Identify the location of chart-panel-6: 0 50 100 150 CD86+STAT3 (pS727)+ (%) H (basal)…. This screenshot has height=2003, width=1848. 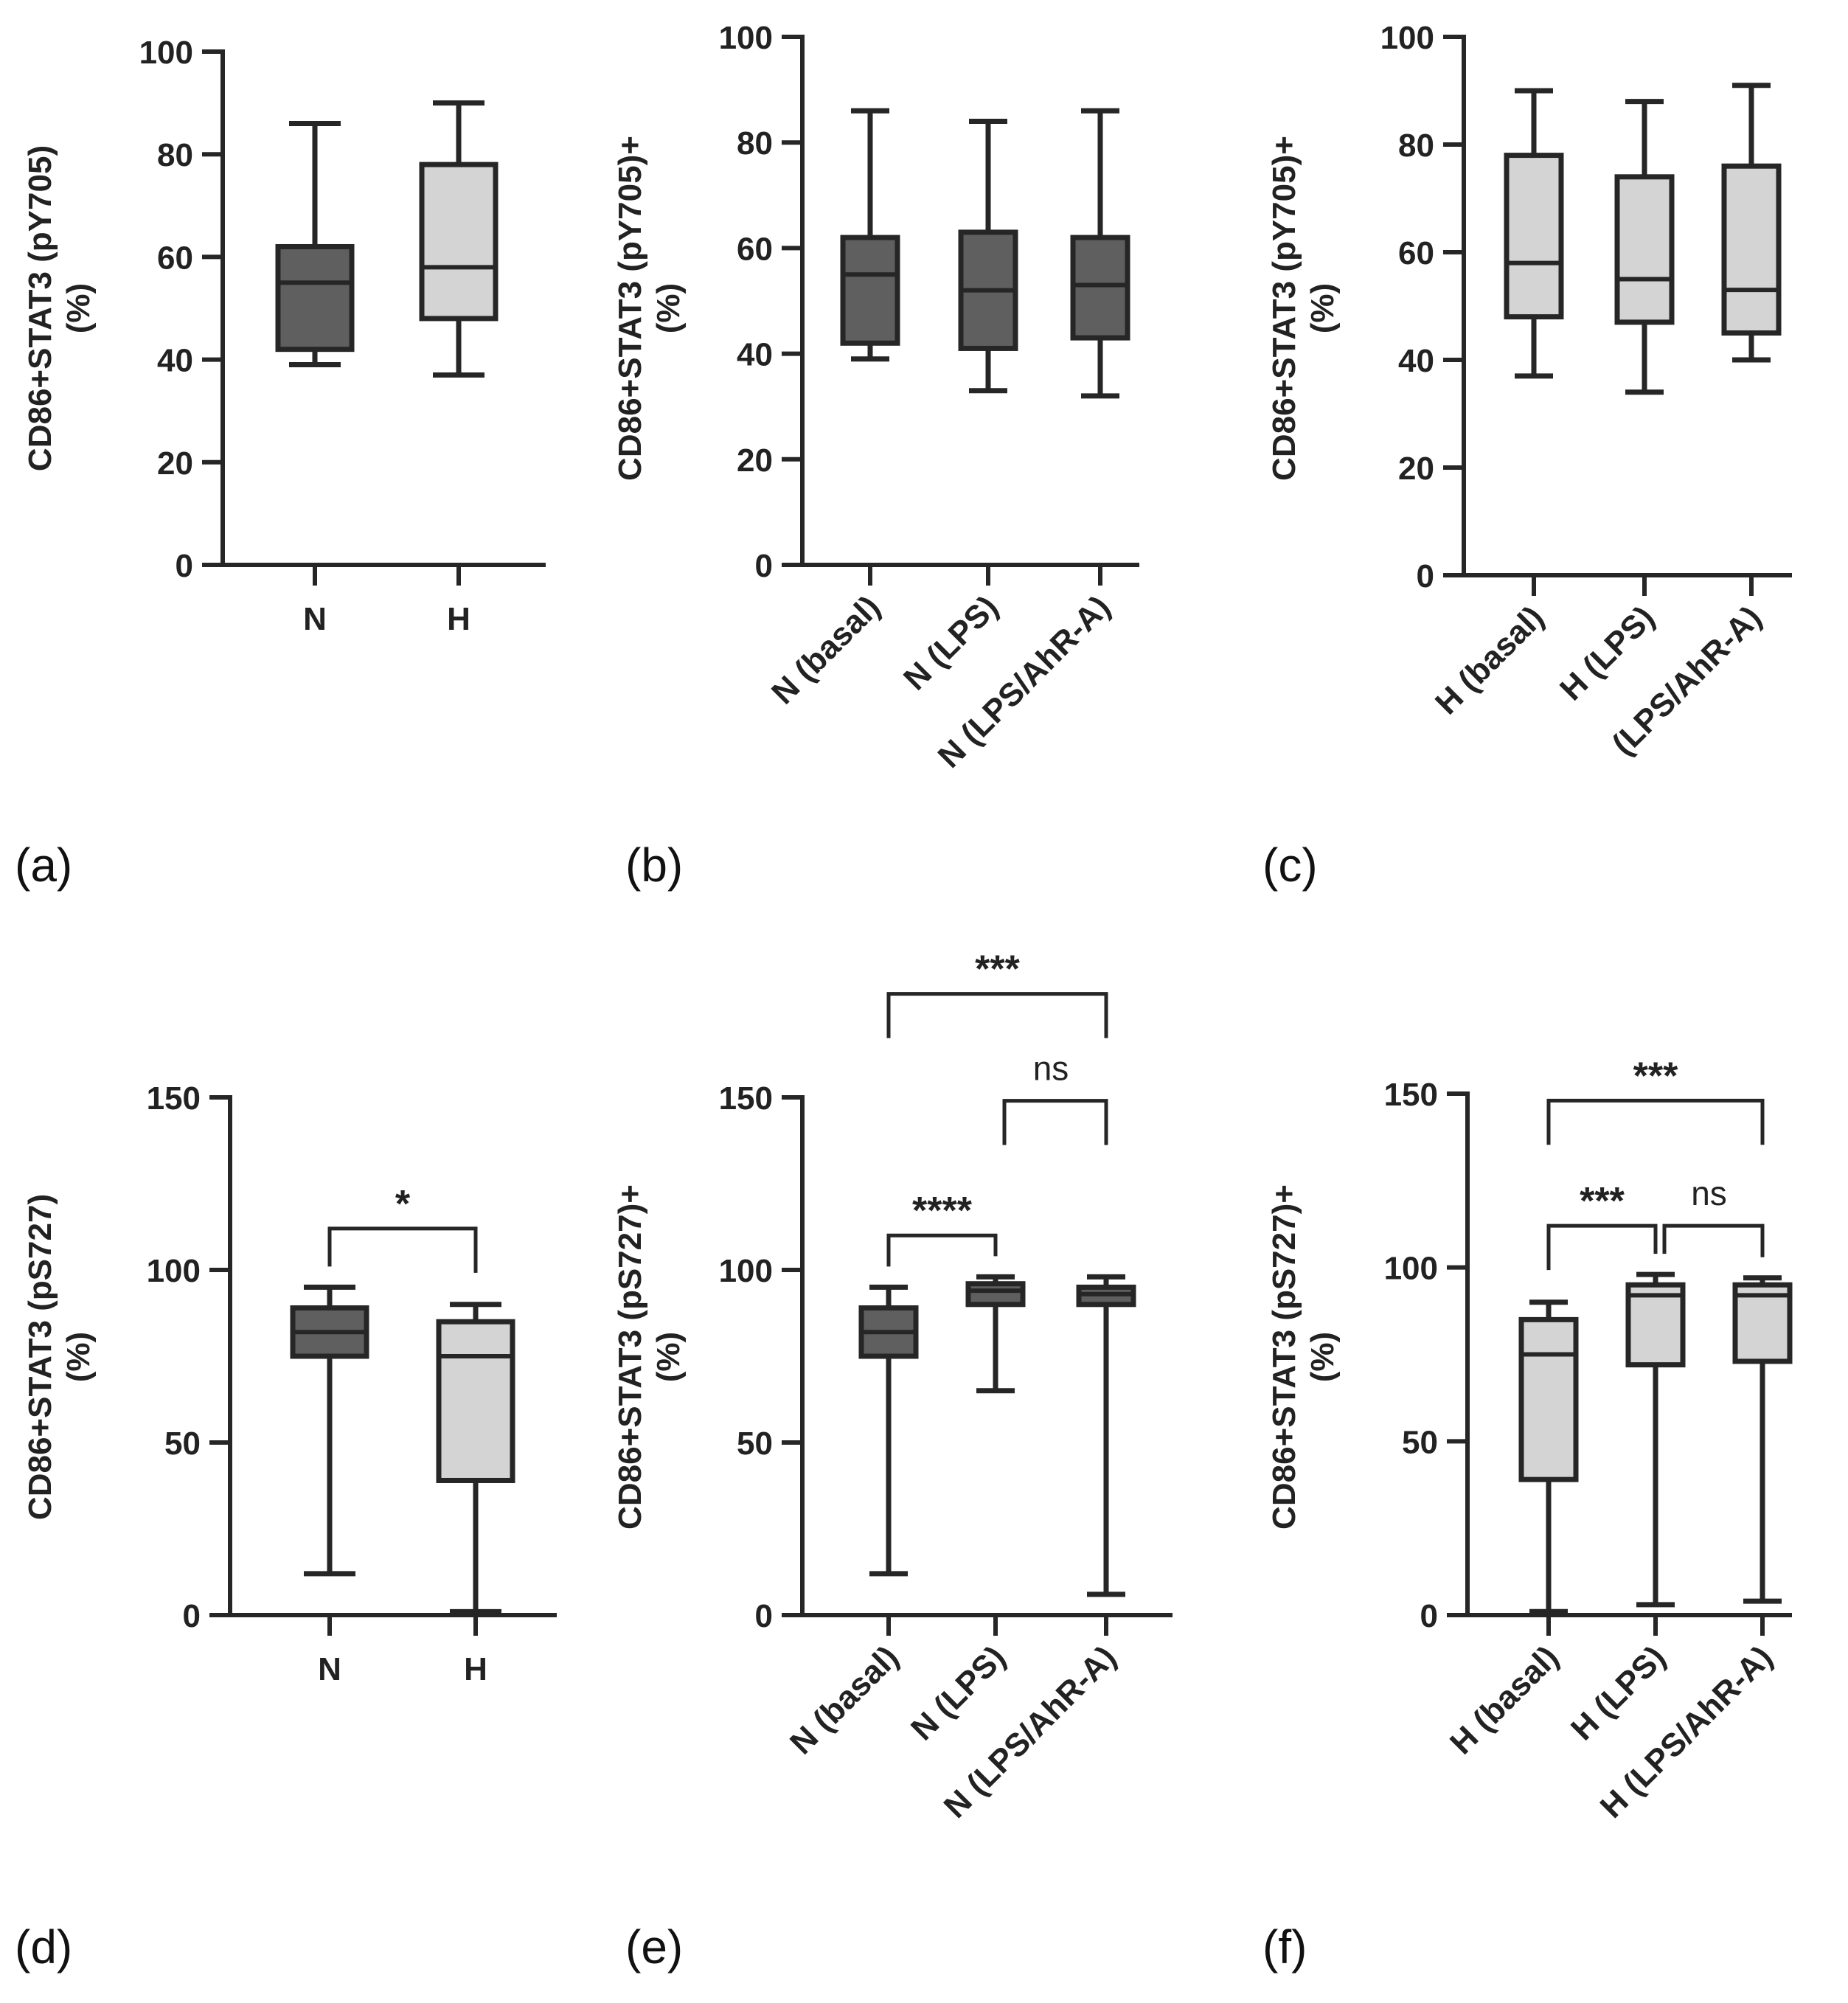
(1527, 1515).